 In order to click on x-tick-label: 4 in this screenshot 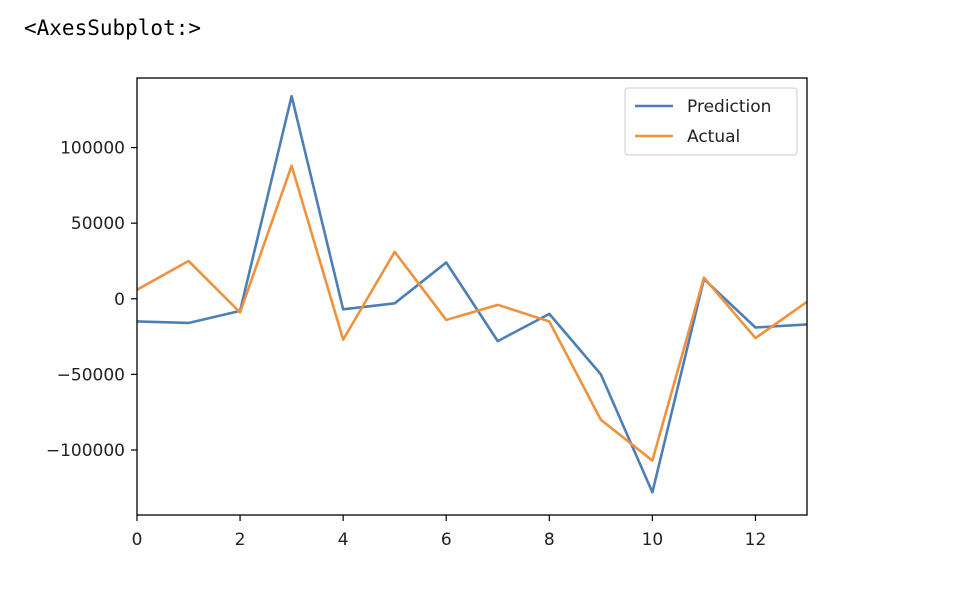, I will do `click(343, 540)`.